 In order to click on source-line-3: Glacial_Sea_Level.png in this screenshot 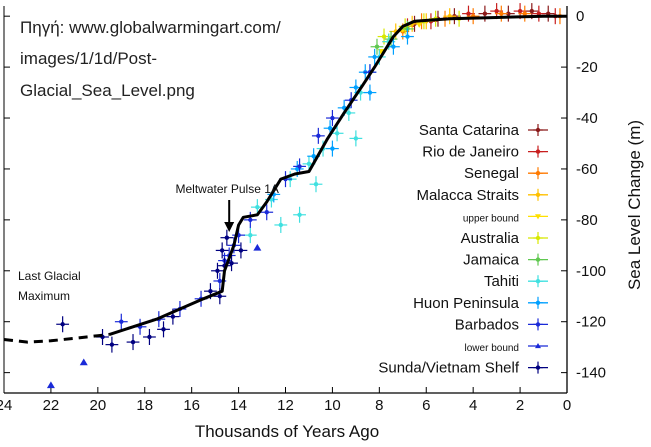, I will do `click(107, 90)`.